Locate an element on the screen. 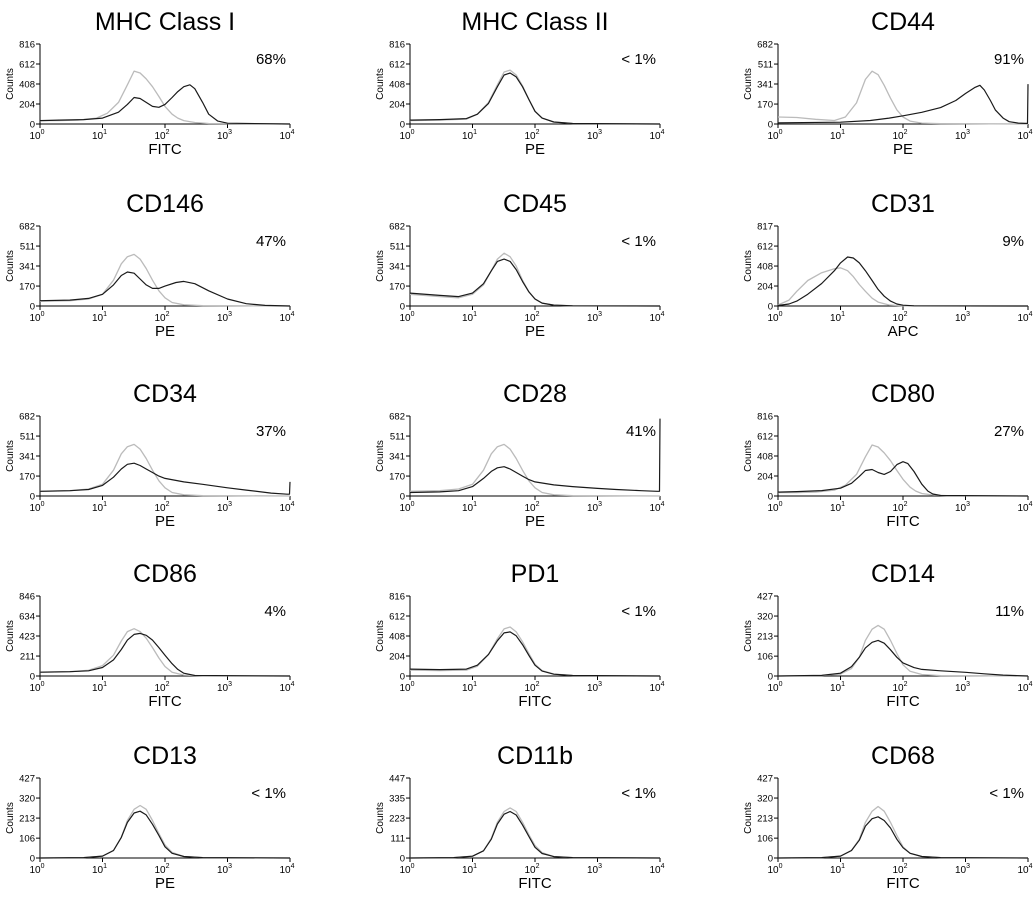 The image size is (1036, 905). y-tick-label: 846 is located at coordinates (27, 597).